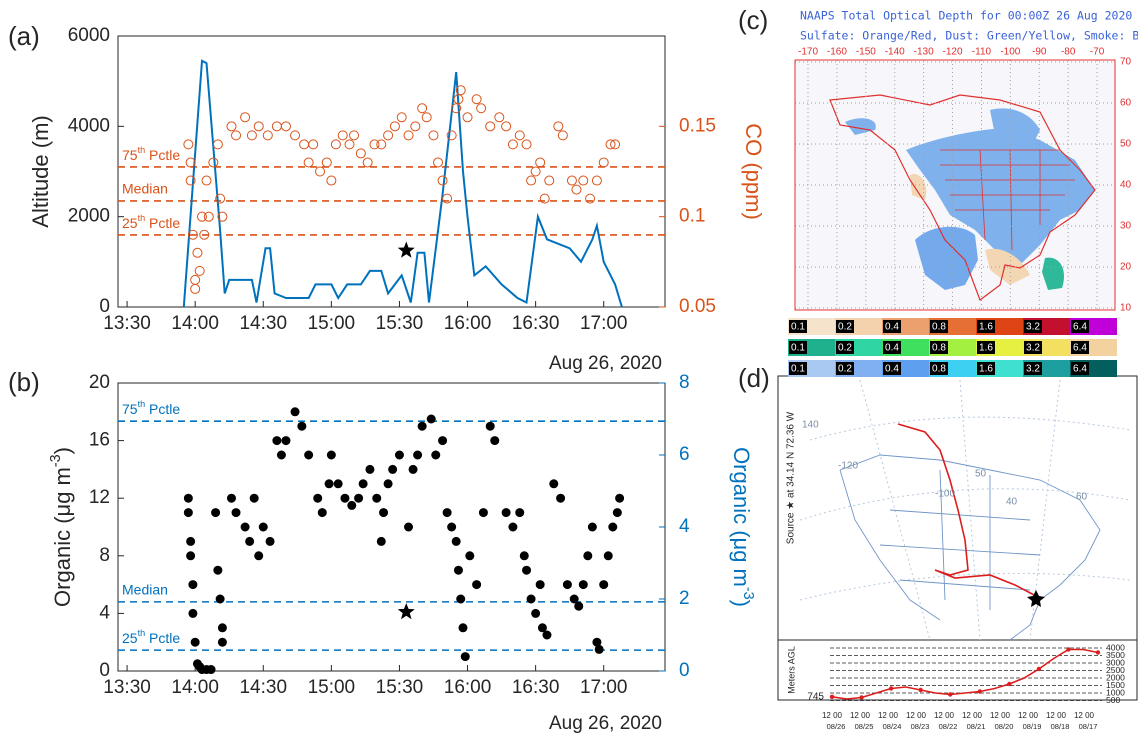 Image resolution: width=1138 pixels, height=736 pixels. What do you see at coordinates (130, 155) in the screenshot?
I see `label-part: 75` at bounding box center [130, 155].